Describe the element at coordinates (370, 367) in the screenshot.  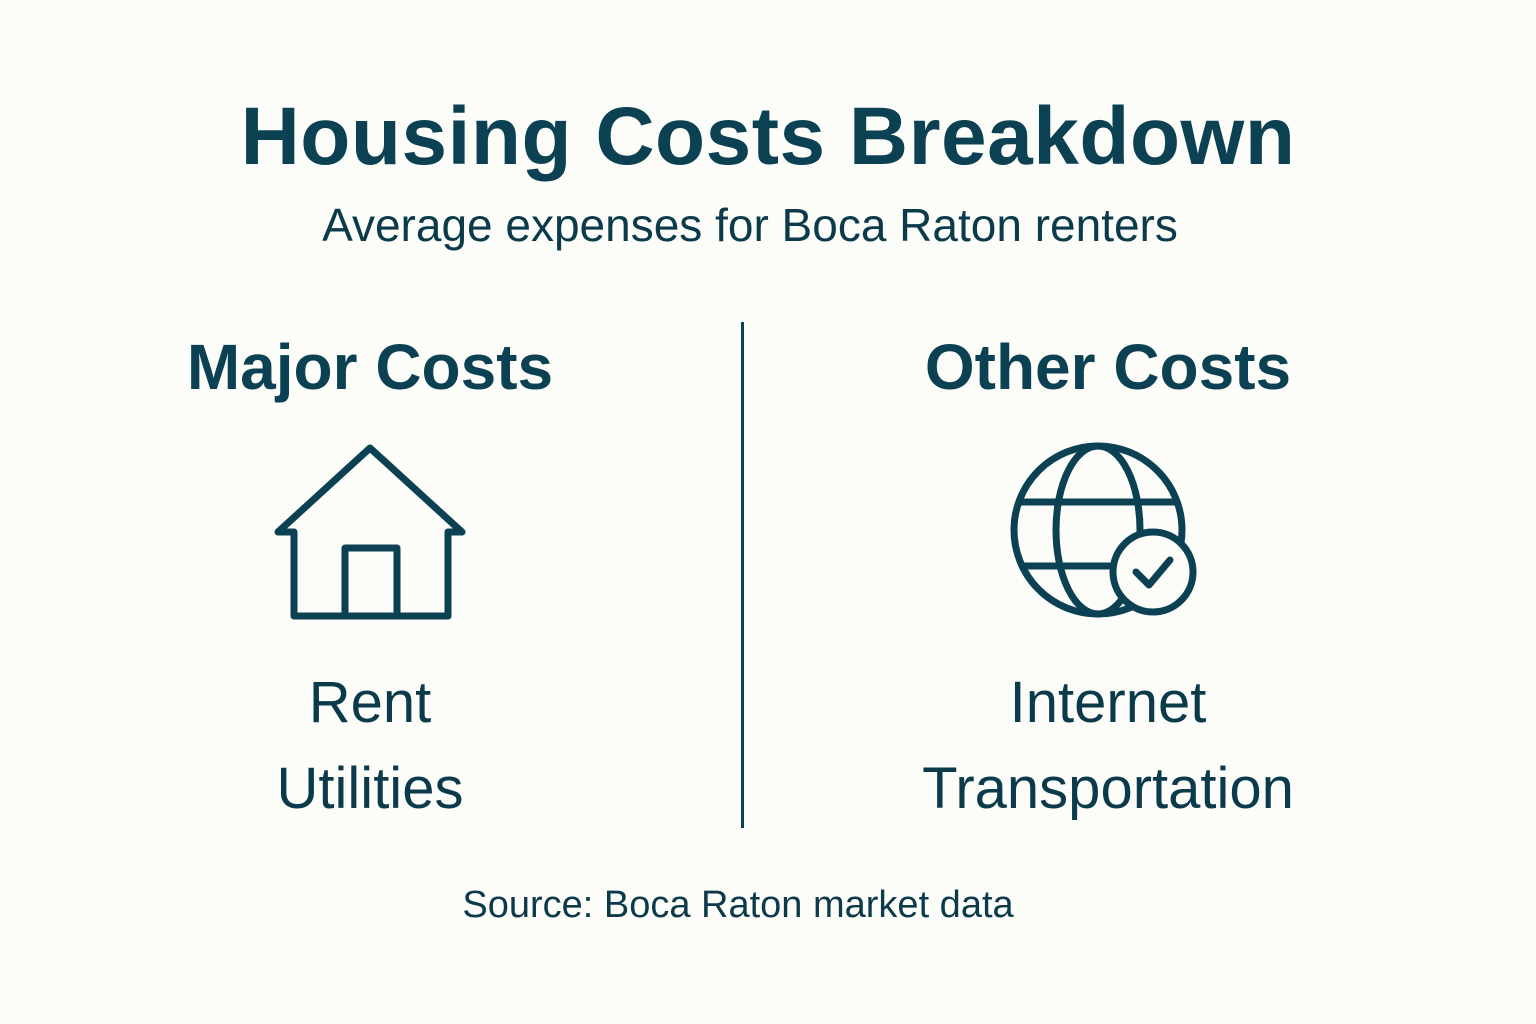
I see `major-costs-heading: Major Costs` at that location.